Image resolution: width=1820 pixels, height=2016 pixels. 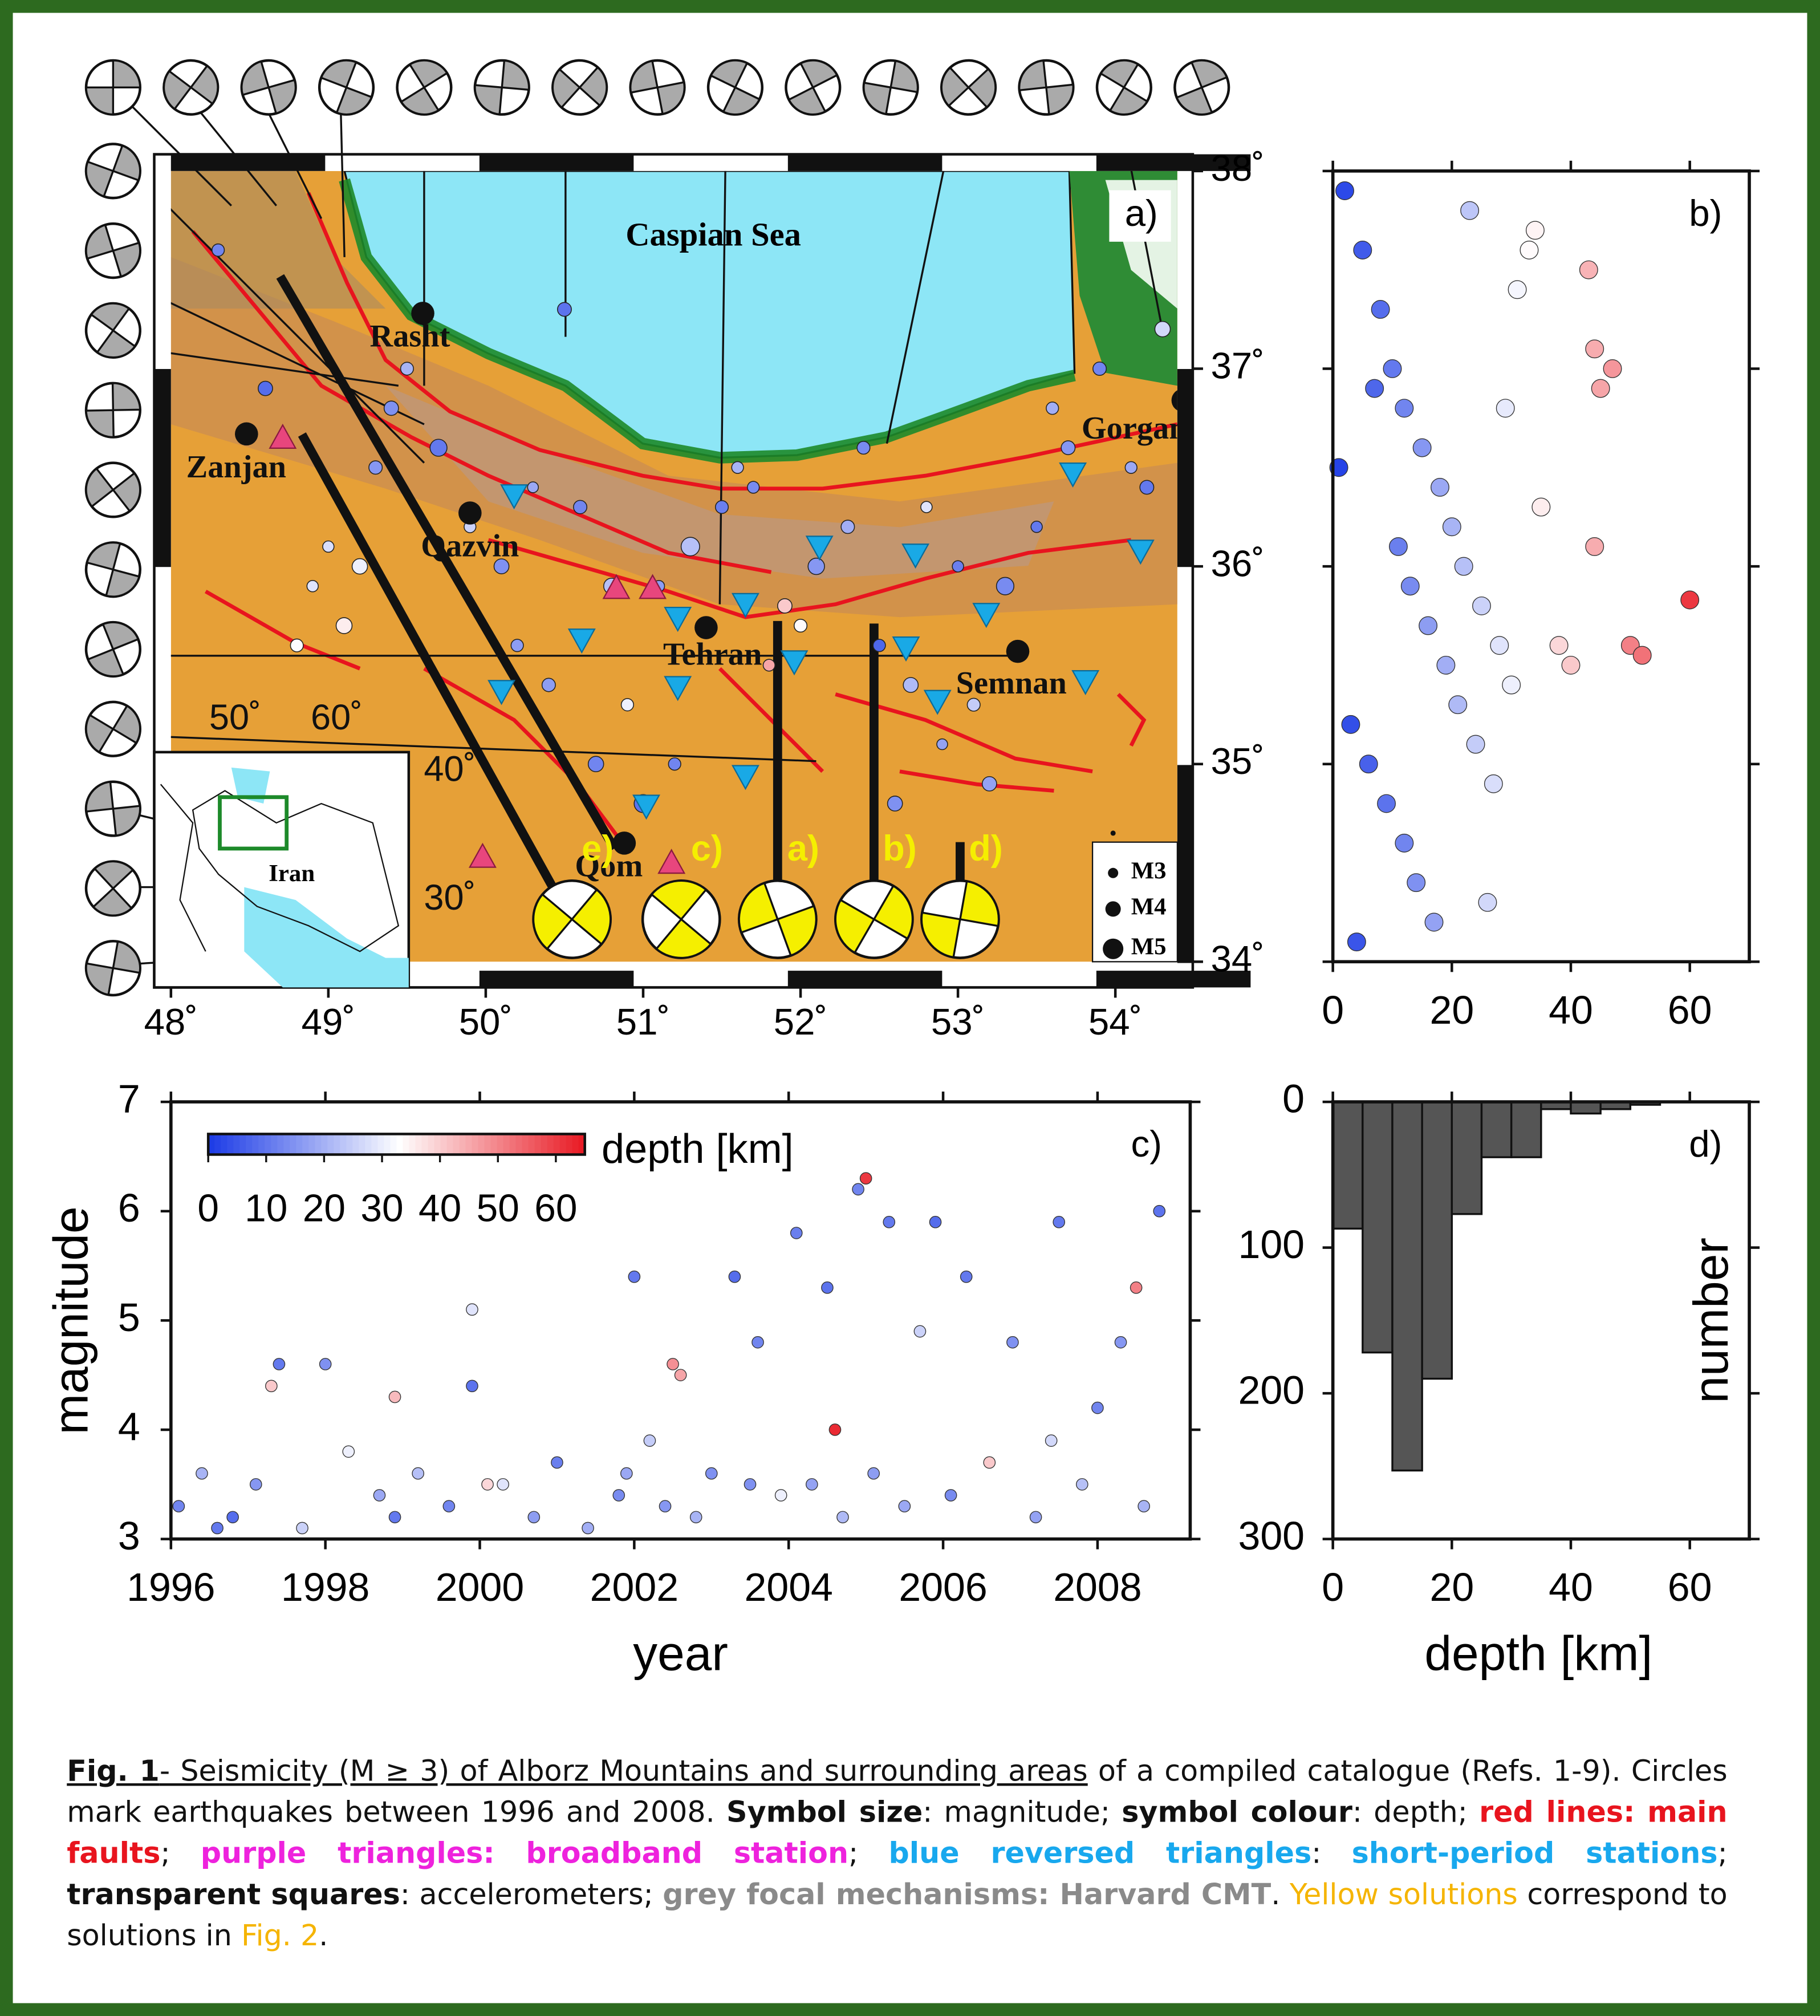 What do you see at coordinates (1146, 1144) in the screenshot?
I see `panel-label: c)` at bounding box center [1146, 1144].